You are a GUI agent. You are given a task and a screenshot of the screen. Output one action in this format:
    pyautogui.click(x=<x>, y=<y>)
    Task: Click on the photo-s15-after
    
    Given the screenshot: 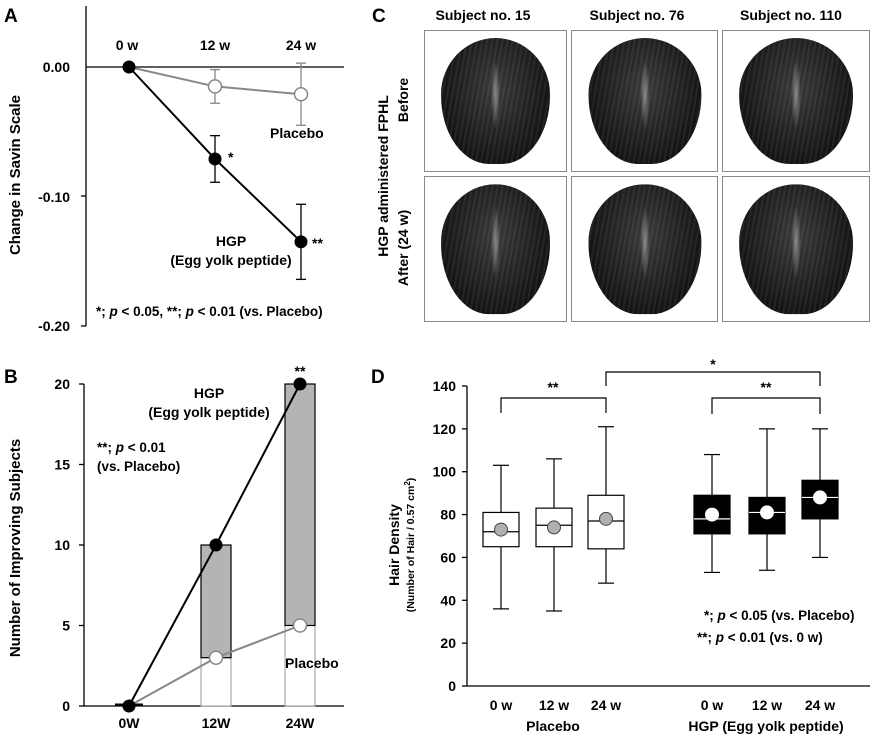 What is the action you would take?
    pyautogui.click(x=495, y=249)
    